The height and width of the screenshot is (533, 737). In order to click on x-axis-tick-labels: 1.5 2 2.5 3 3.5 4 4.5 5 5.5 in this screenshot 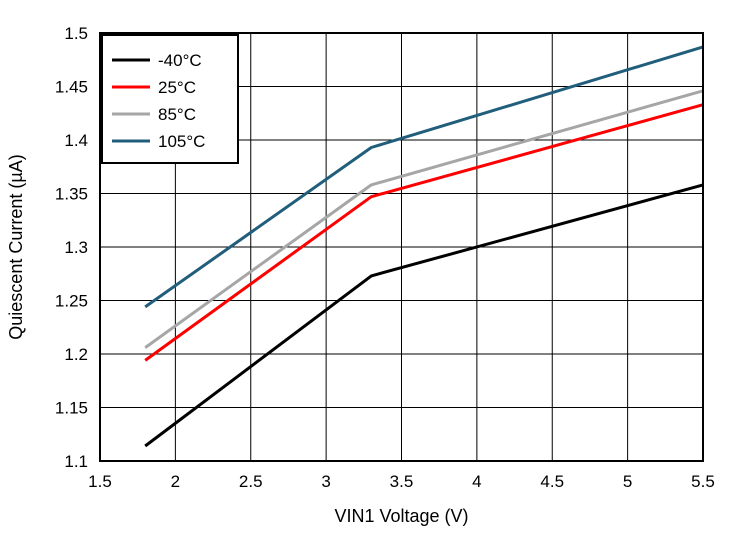, I will do `click(401, 481)`.